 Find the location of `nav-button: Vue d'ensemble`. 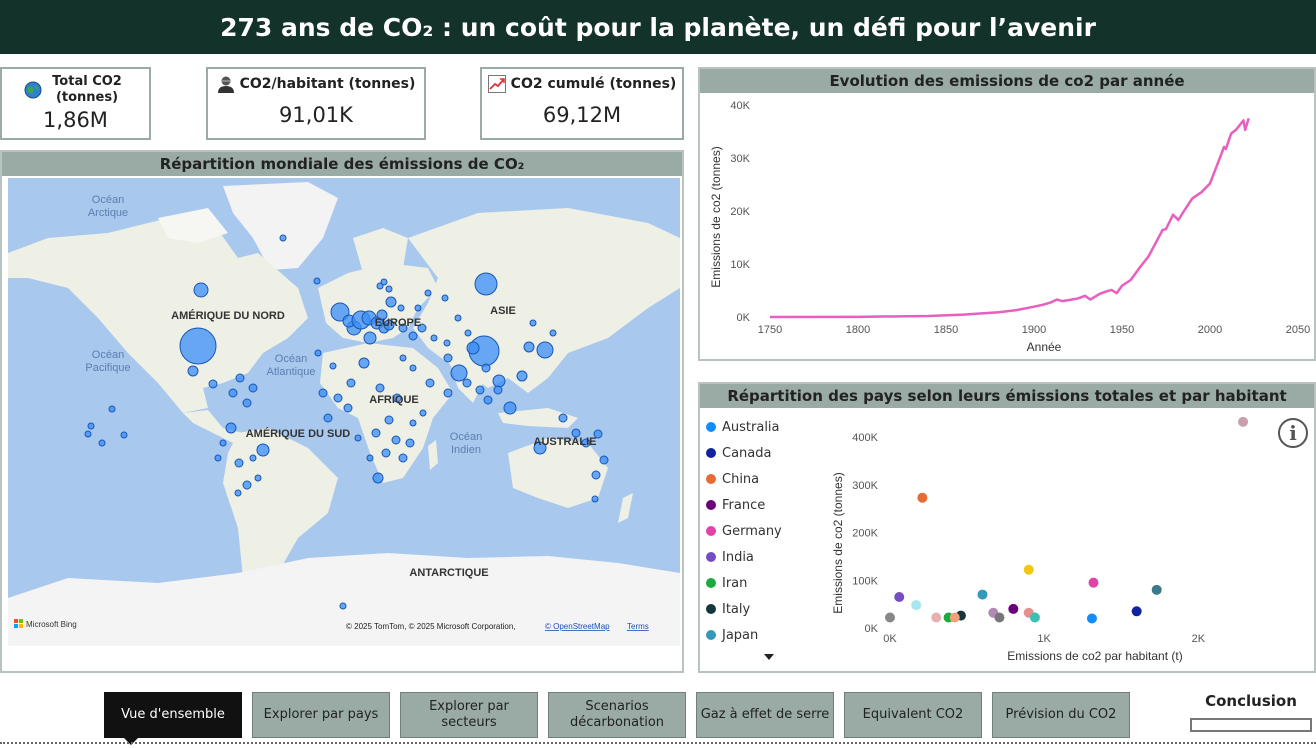

nav-button: Vue d'ensemble is located at coordinates (173, 718).